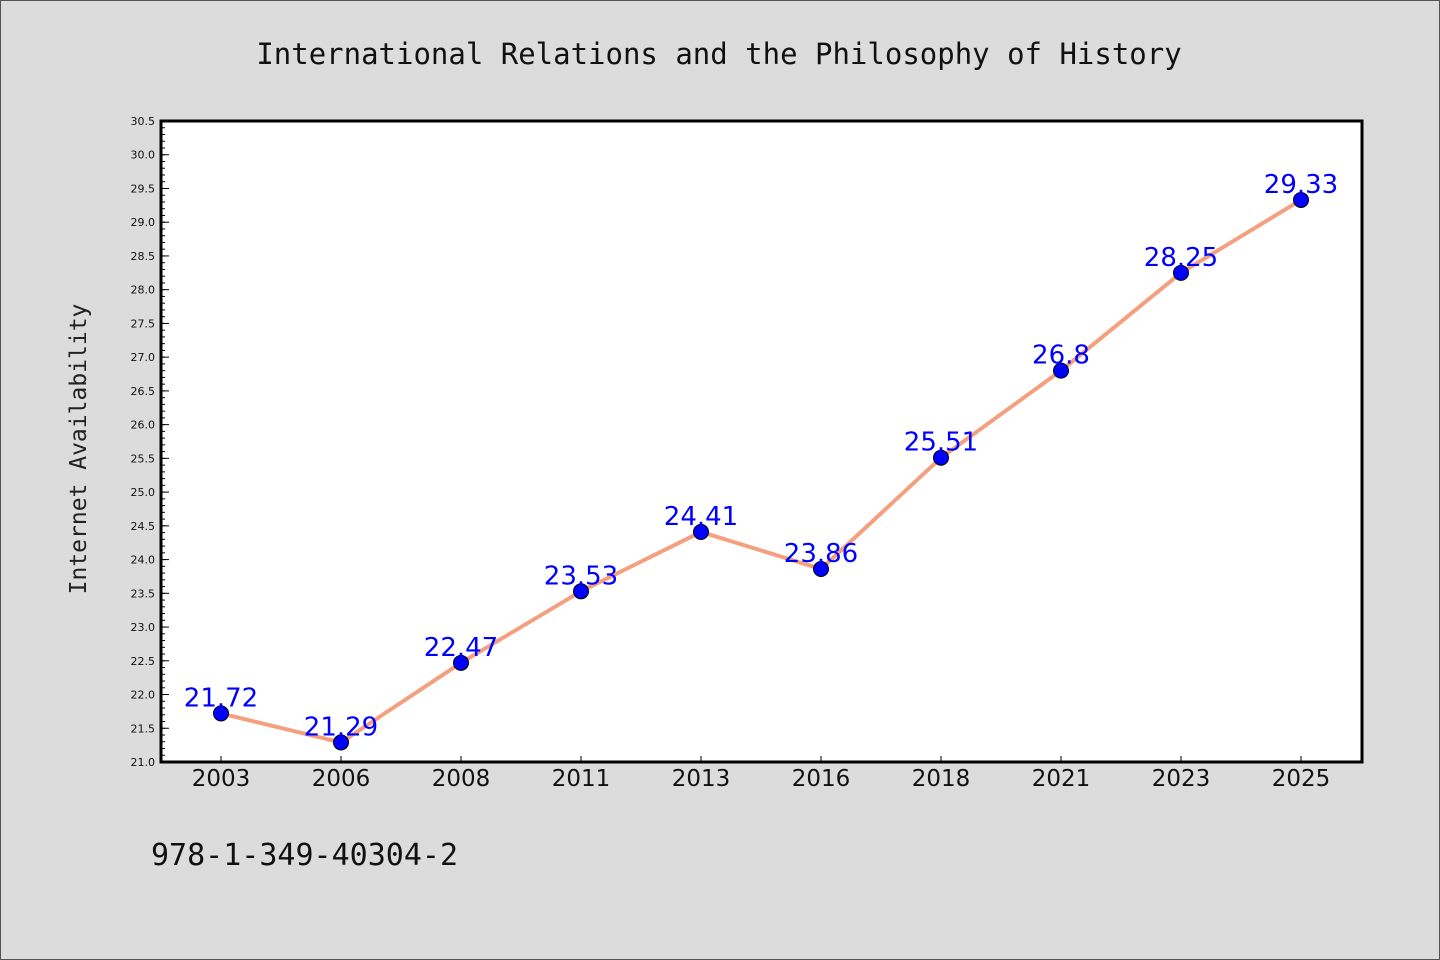  Describe the element at coordinates (1181, 258) in the screenshot. I see `data-label: 28.25` at that location.